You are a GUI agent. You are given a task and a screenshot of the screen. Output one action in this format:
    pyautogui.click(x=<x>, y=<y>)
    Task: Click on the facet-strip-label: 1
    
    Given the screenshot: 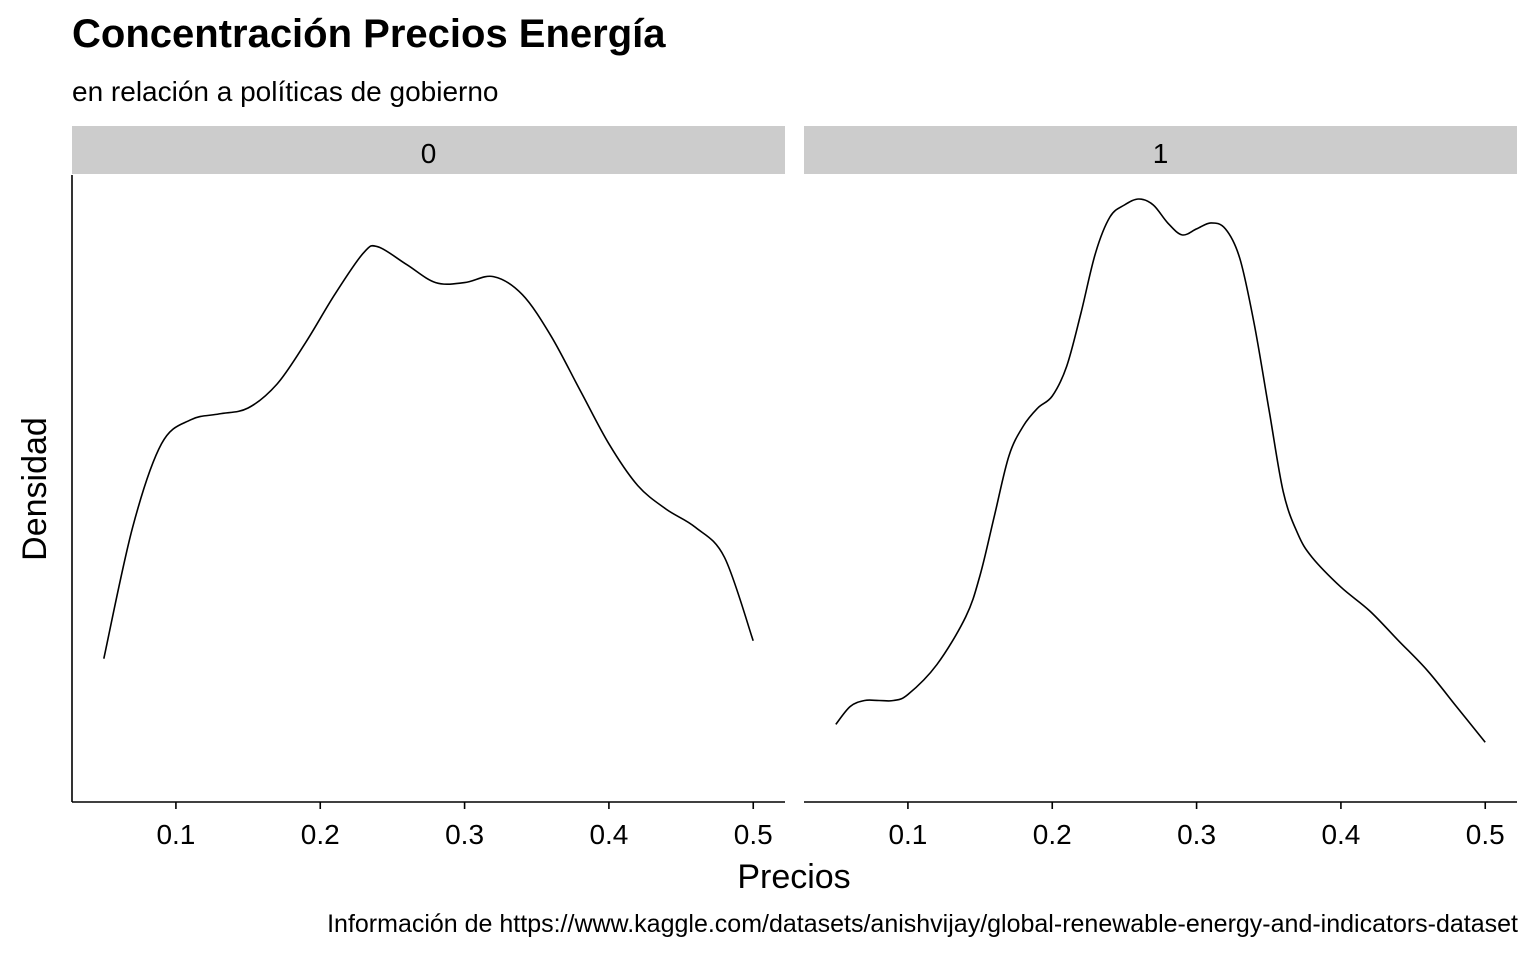 What is the action you would take?
    pyautogui.click(x=1161, y=153)
    